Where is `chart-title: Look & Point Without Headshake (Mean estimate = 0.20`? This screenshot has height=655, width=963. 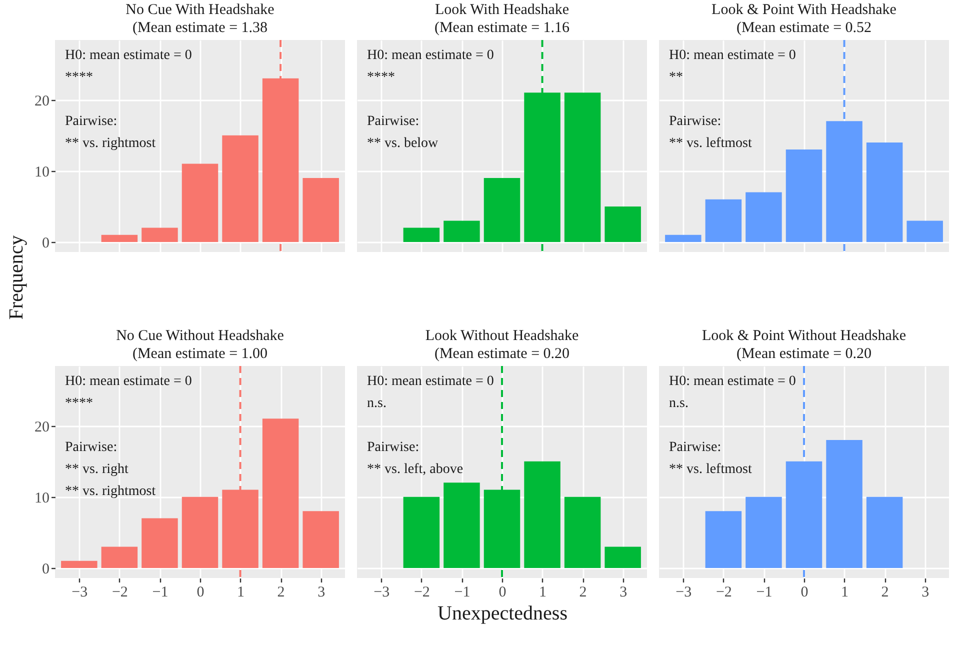 chart-title: Look & Point Without Headshake (Mean estimate = 0.20 is located at coordinates (804, 345).